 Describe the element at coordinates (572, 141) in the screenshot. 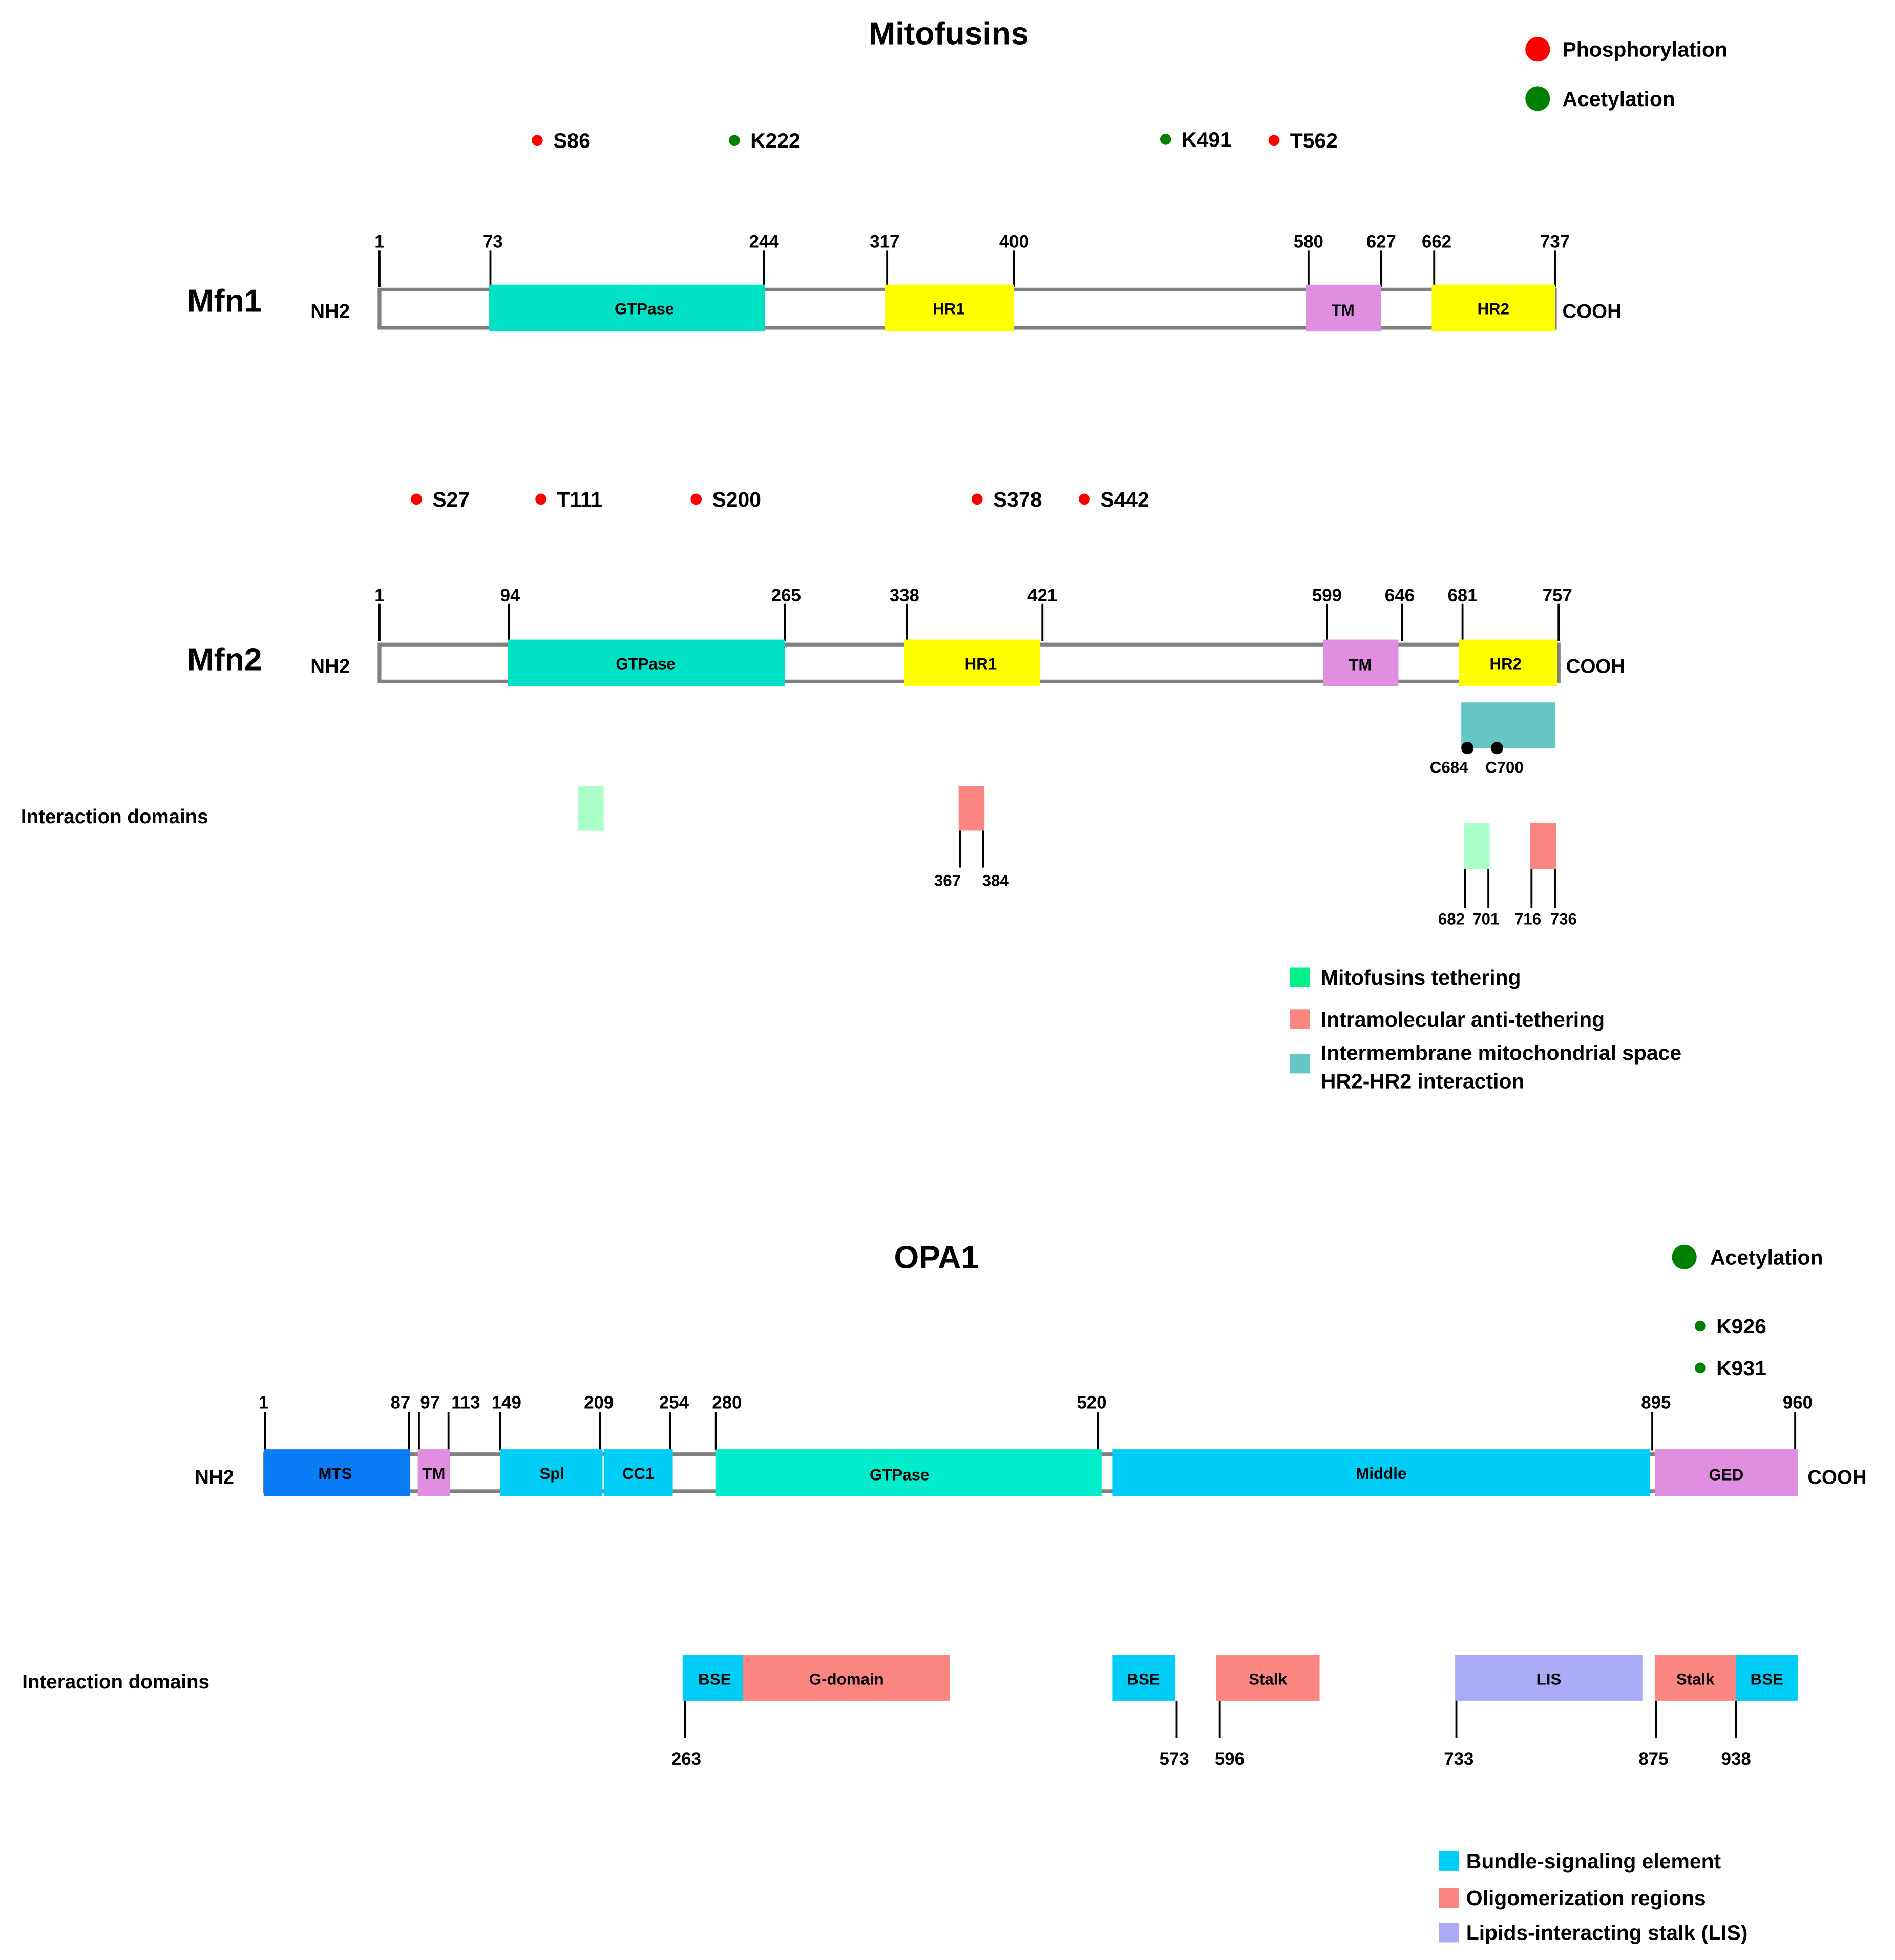

I see `site-label: S86` at that location.